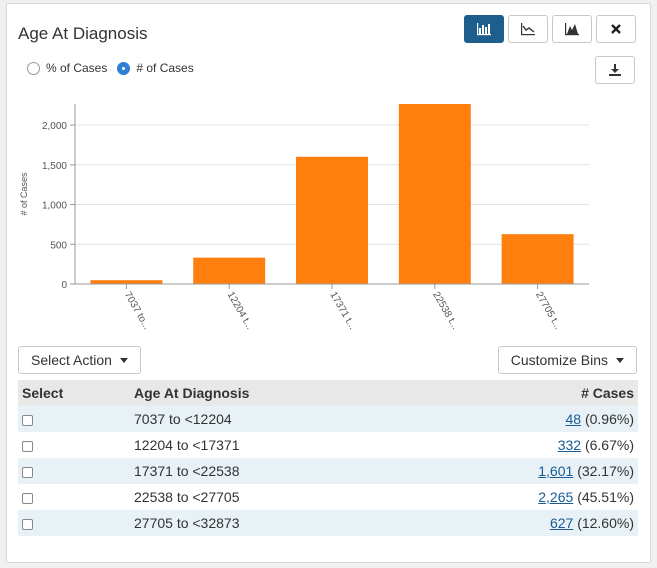 The height and width of the screenshot is (568, 657). I want to click on y-tick-label: 1,500, so click(54, 166).